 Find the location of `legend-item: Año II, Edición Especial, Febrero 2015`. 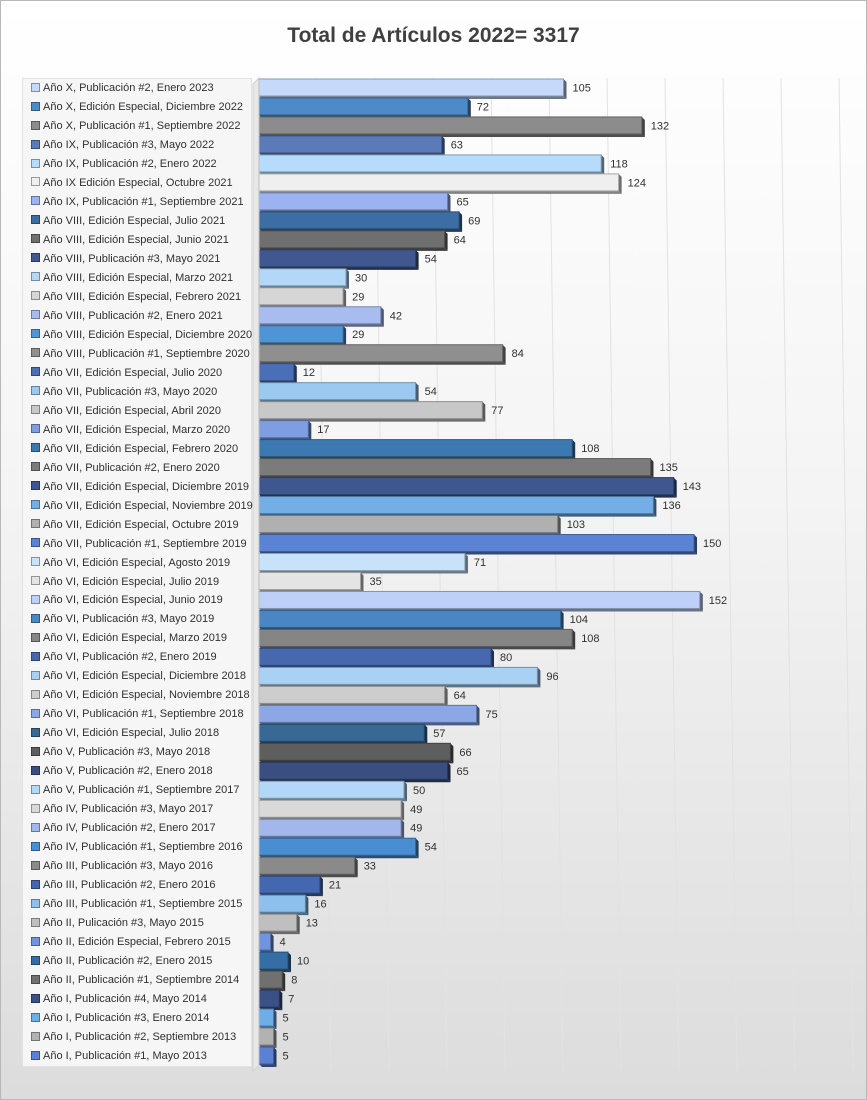

legend-item: Año II, Edición Especial, Febrero 2015 is located at coordinates (131, 942).